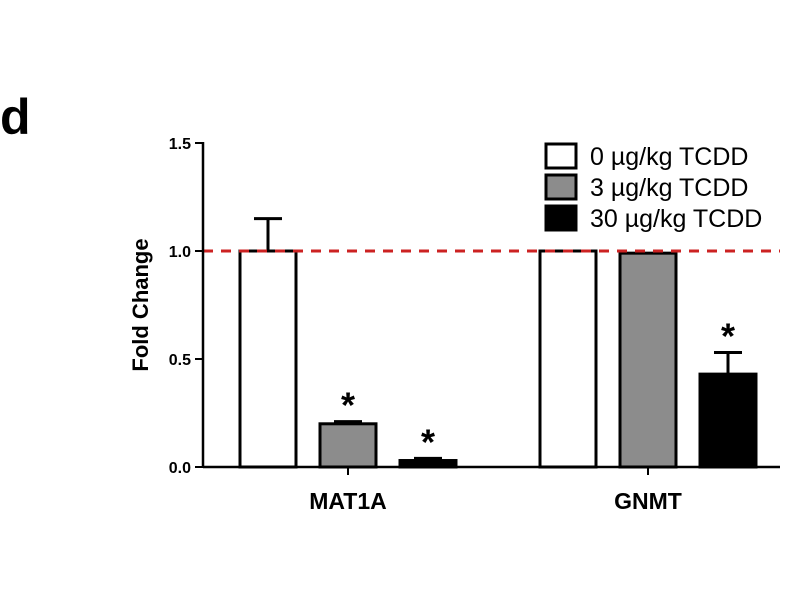 This screenshot has height=600, width=800. Describe the element at coordinates (15, 117) in the screenshot. I see `panel-label: d` at that location.